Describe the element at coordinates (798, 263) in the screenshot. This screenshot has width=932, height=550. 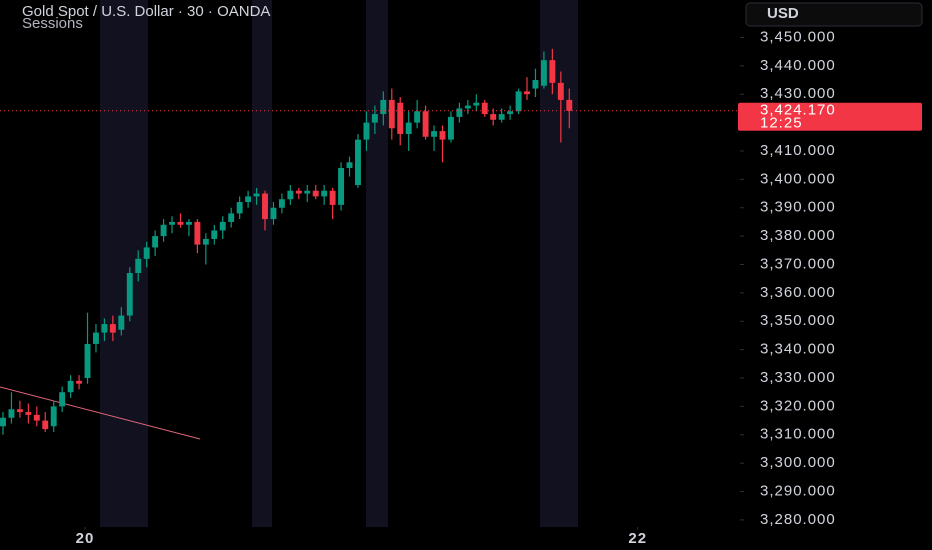
I see `y-tick-label: 3,370.000` at that location.